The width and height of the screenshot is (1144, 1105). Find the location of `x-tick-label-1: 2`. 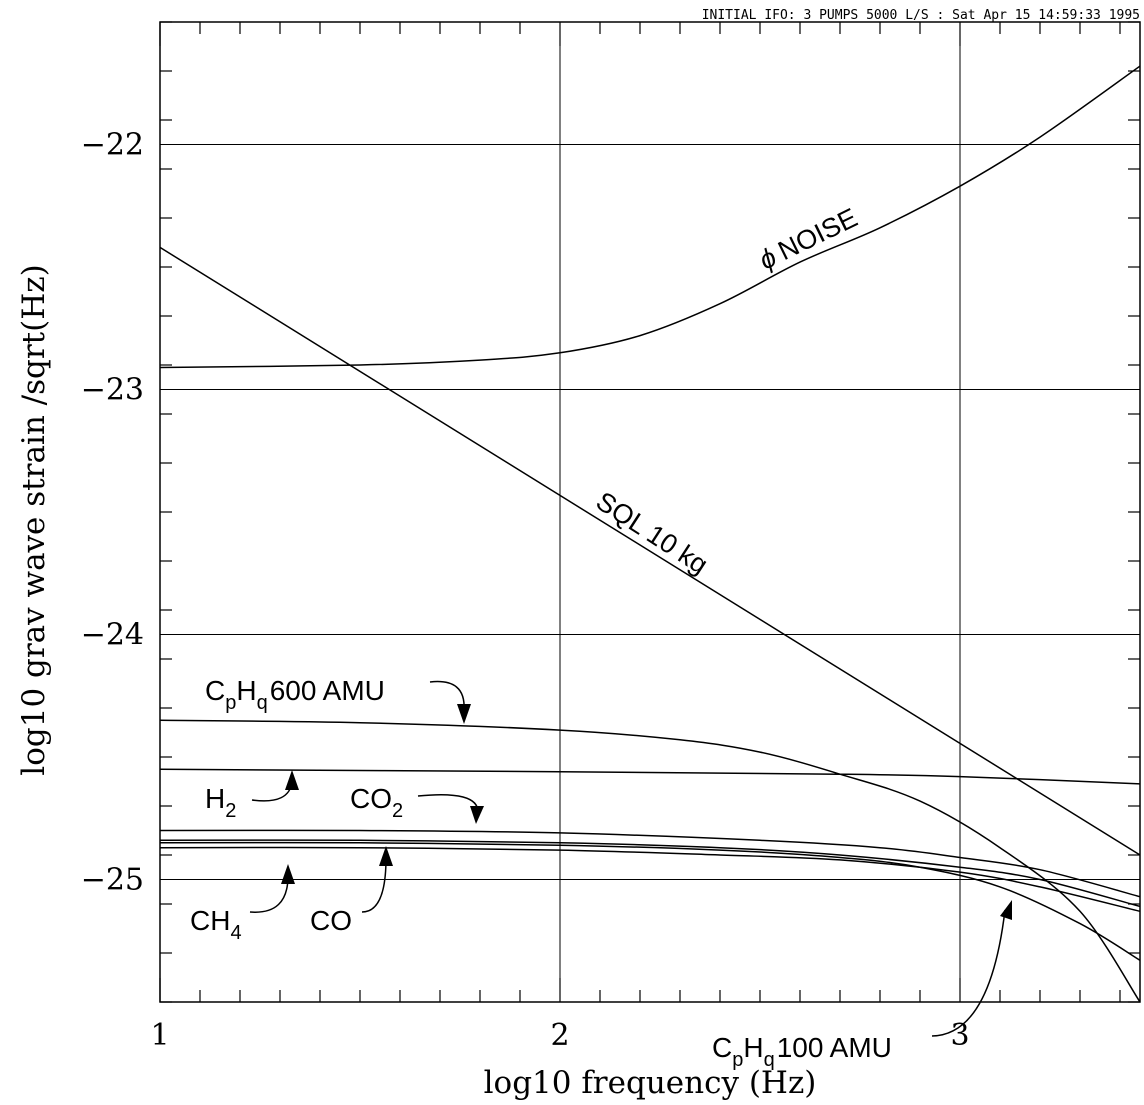

x-tick-label-1: 2 is located at coordinates (559, 1035).